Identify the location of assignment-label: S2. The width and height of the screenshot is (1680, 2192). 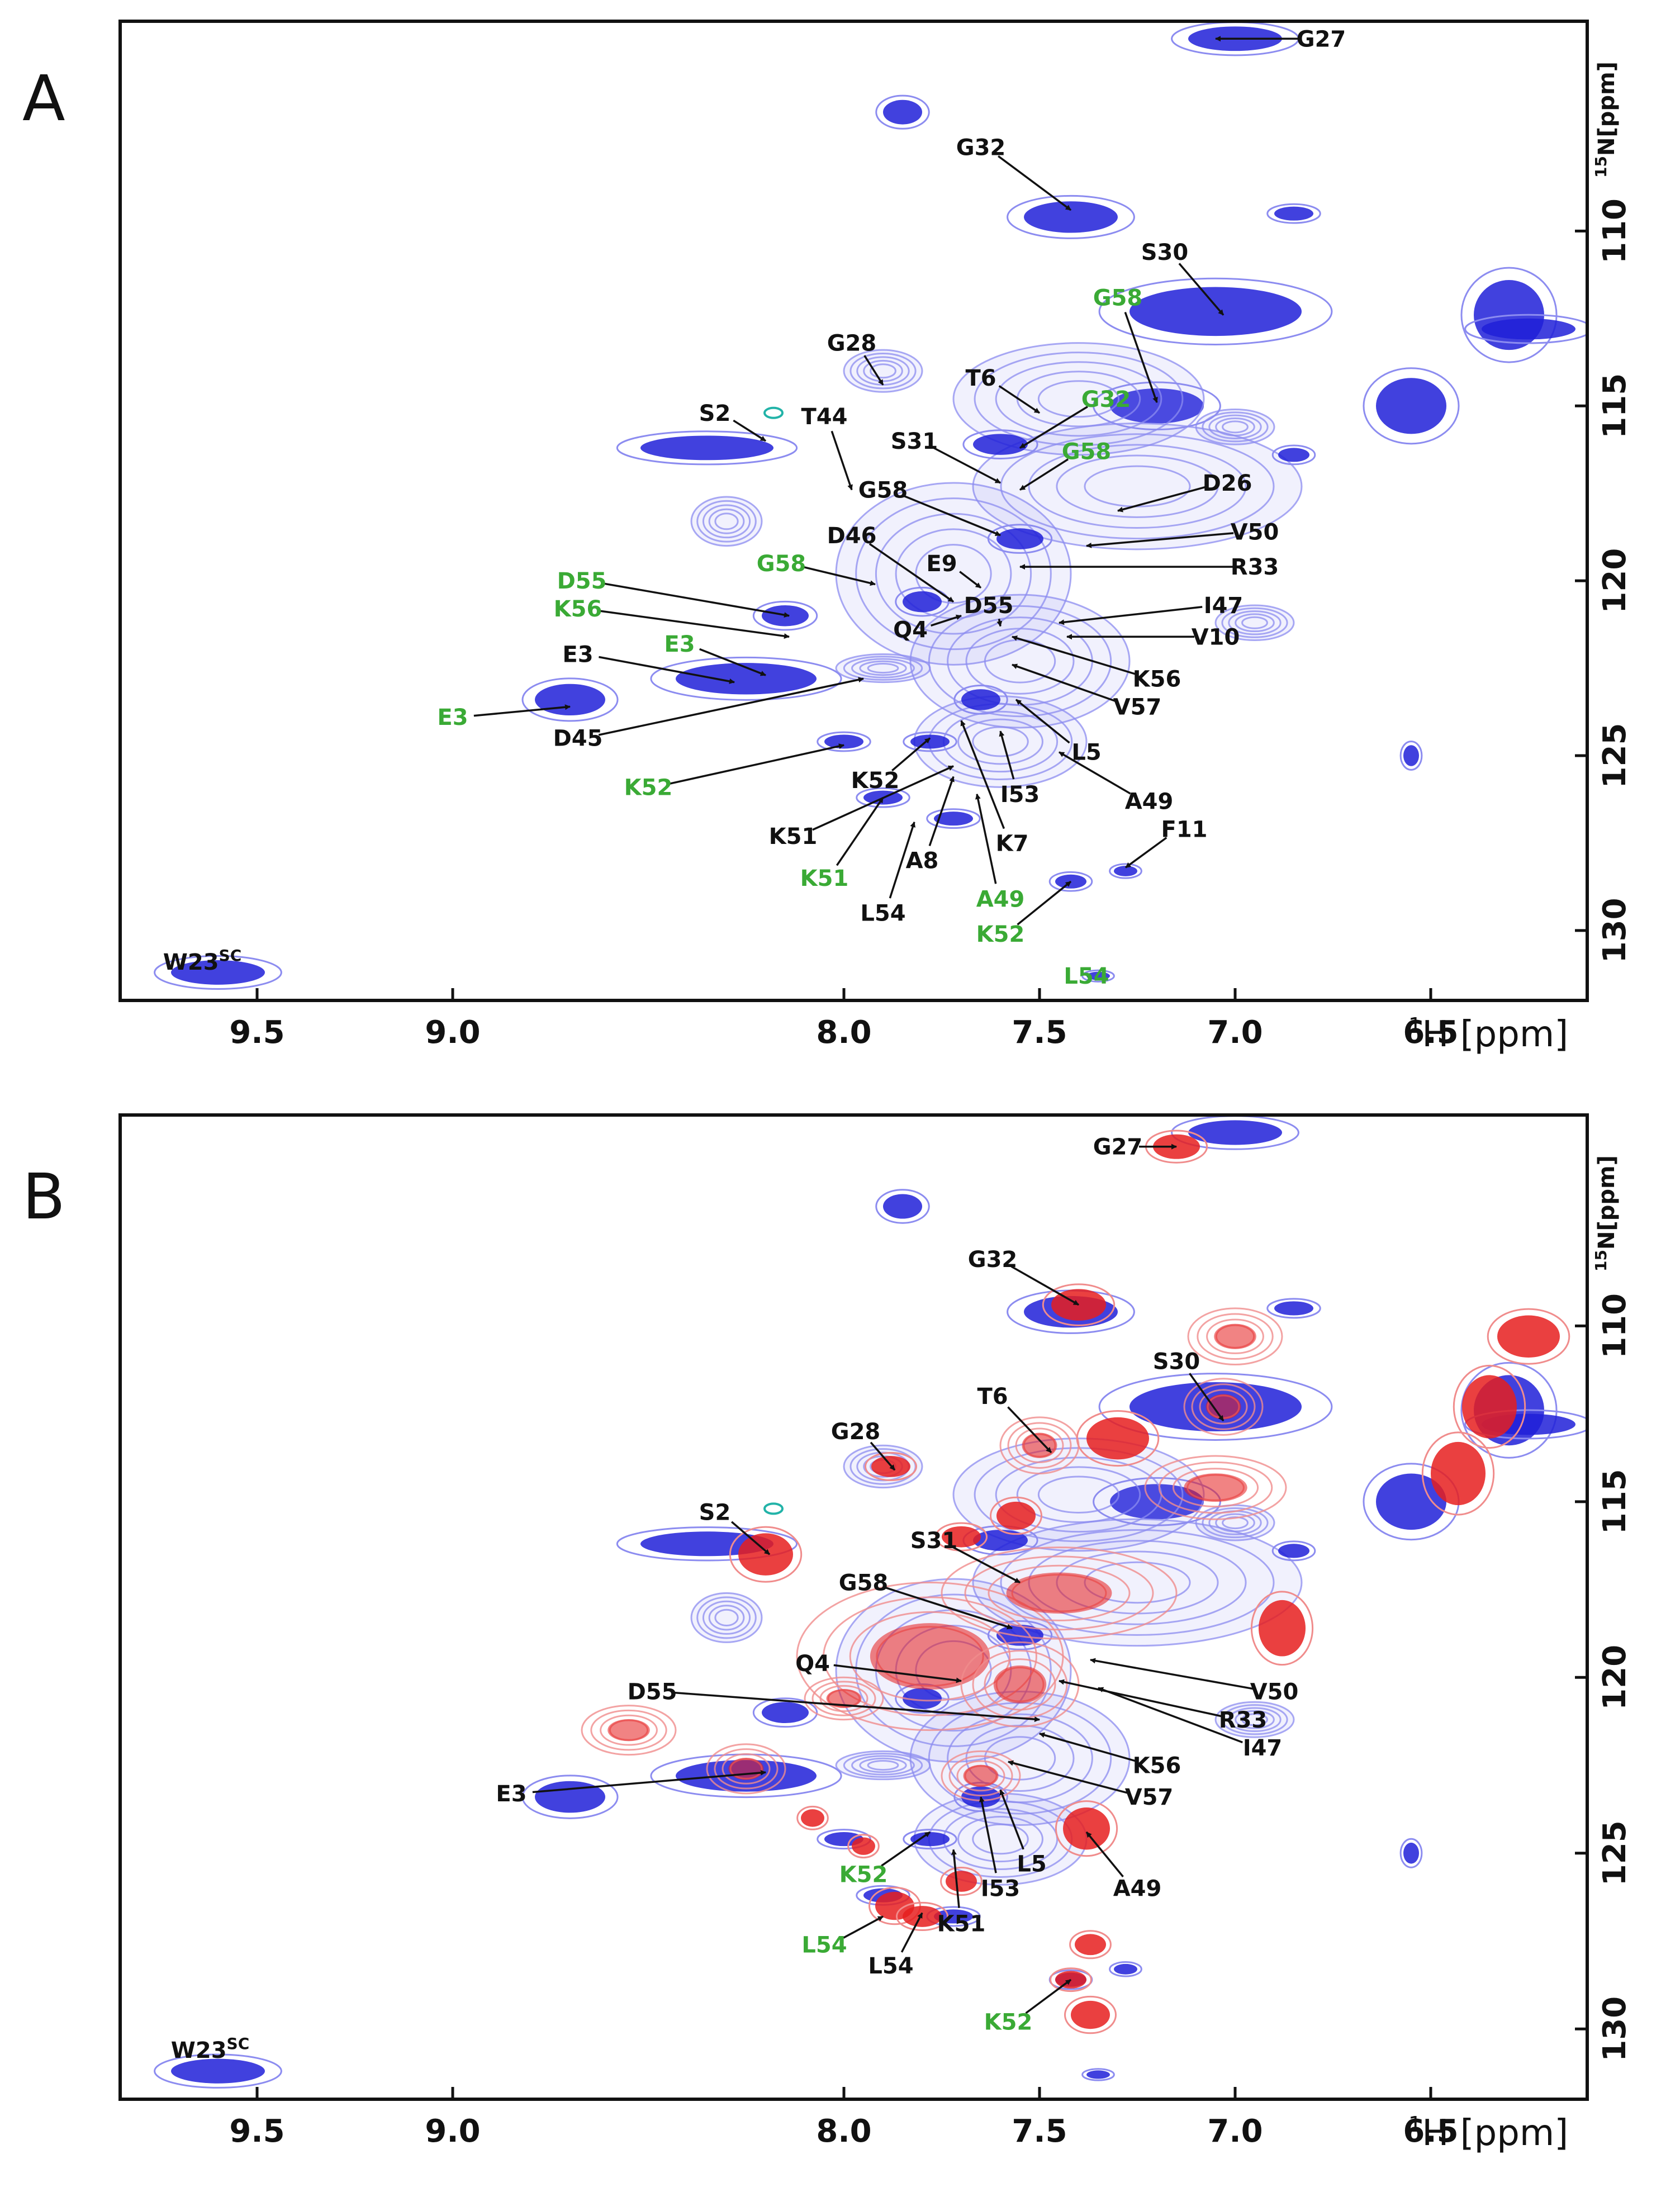
(715, 414).